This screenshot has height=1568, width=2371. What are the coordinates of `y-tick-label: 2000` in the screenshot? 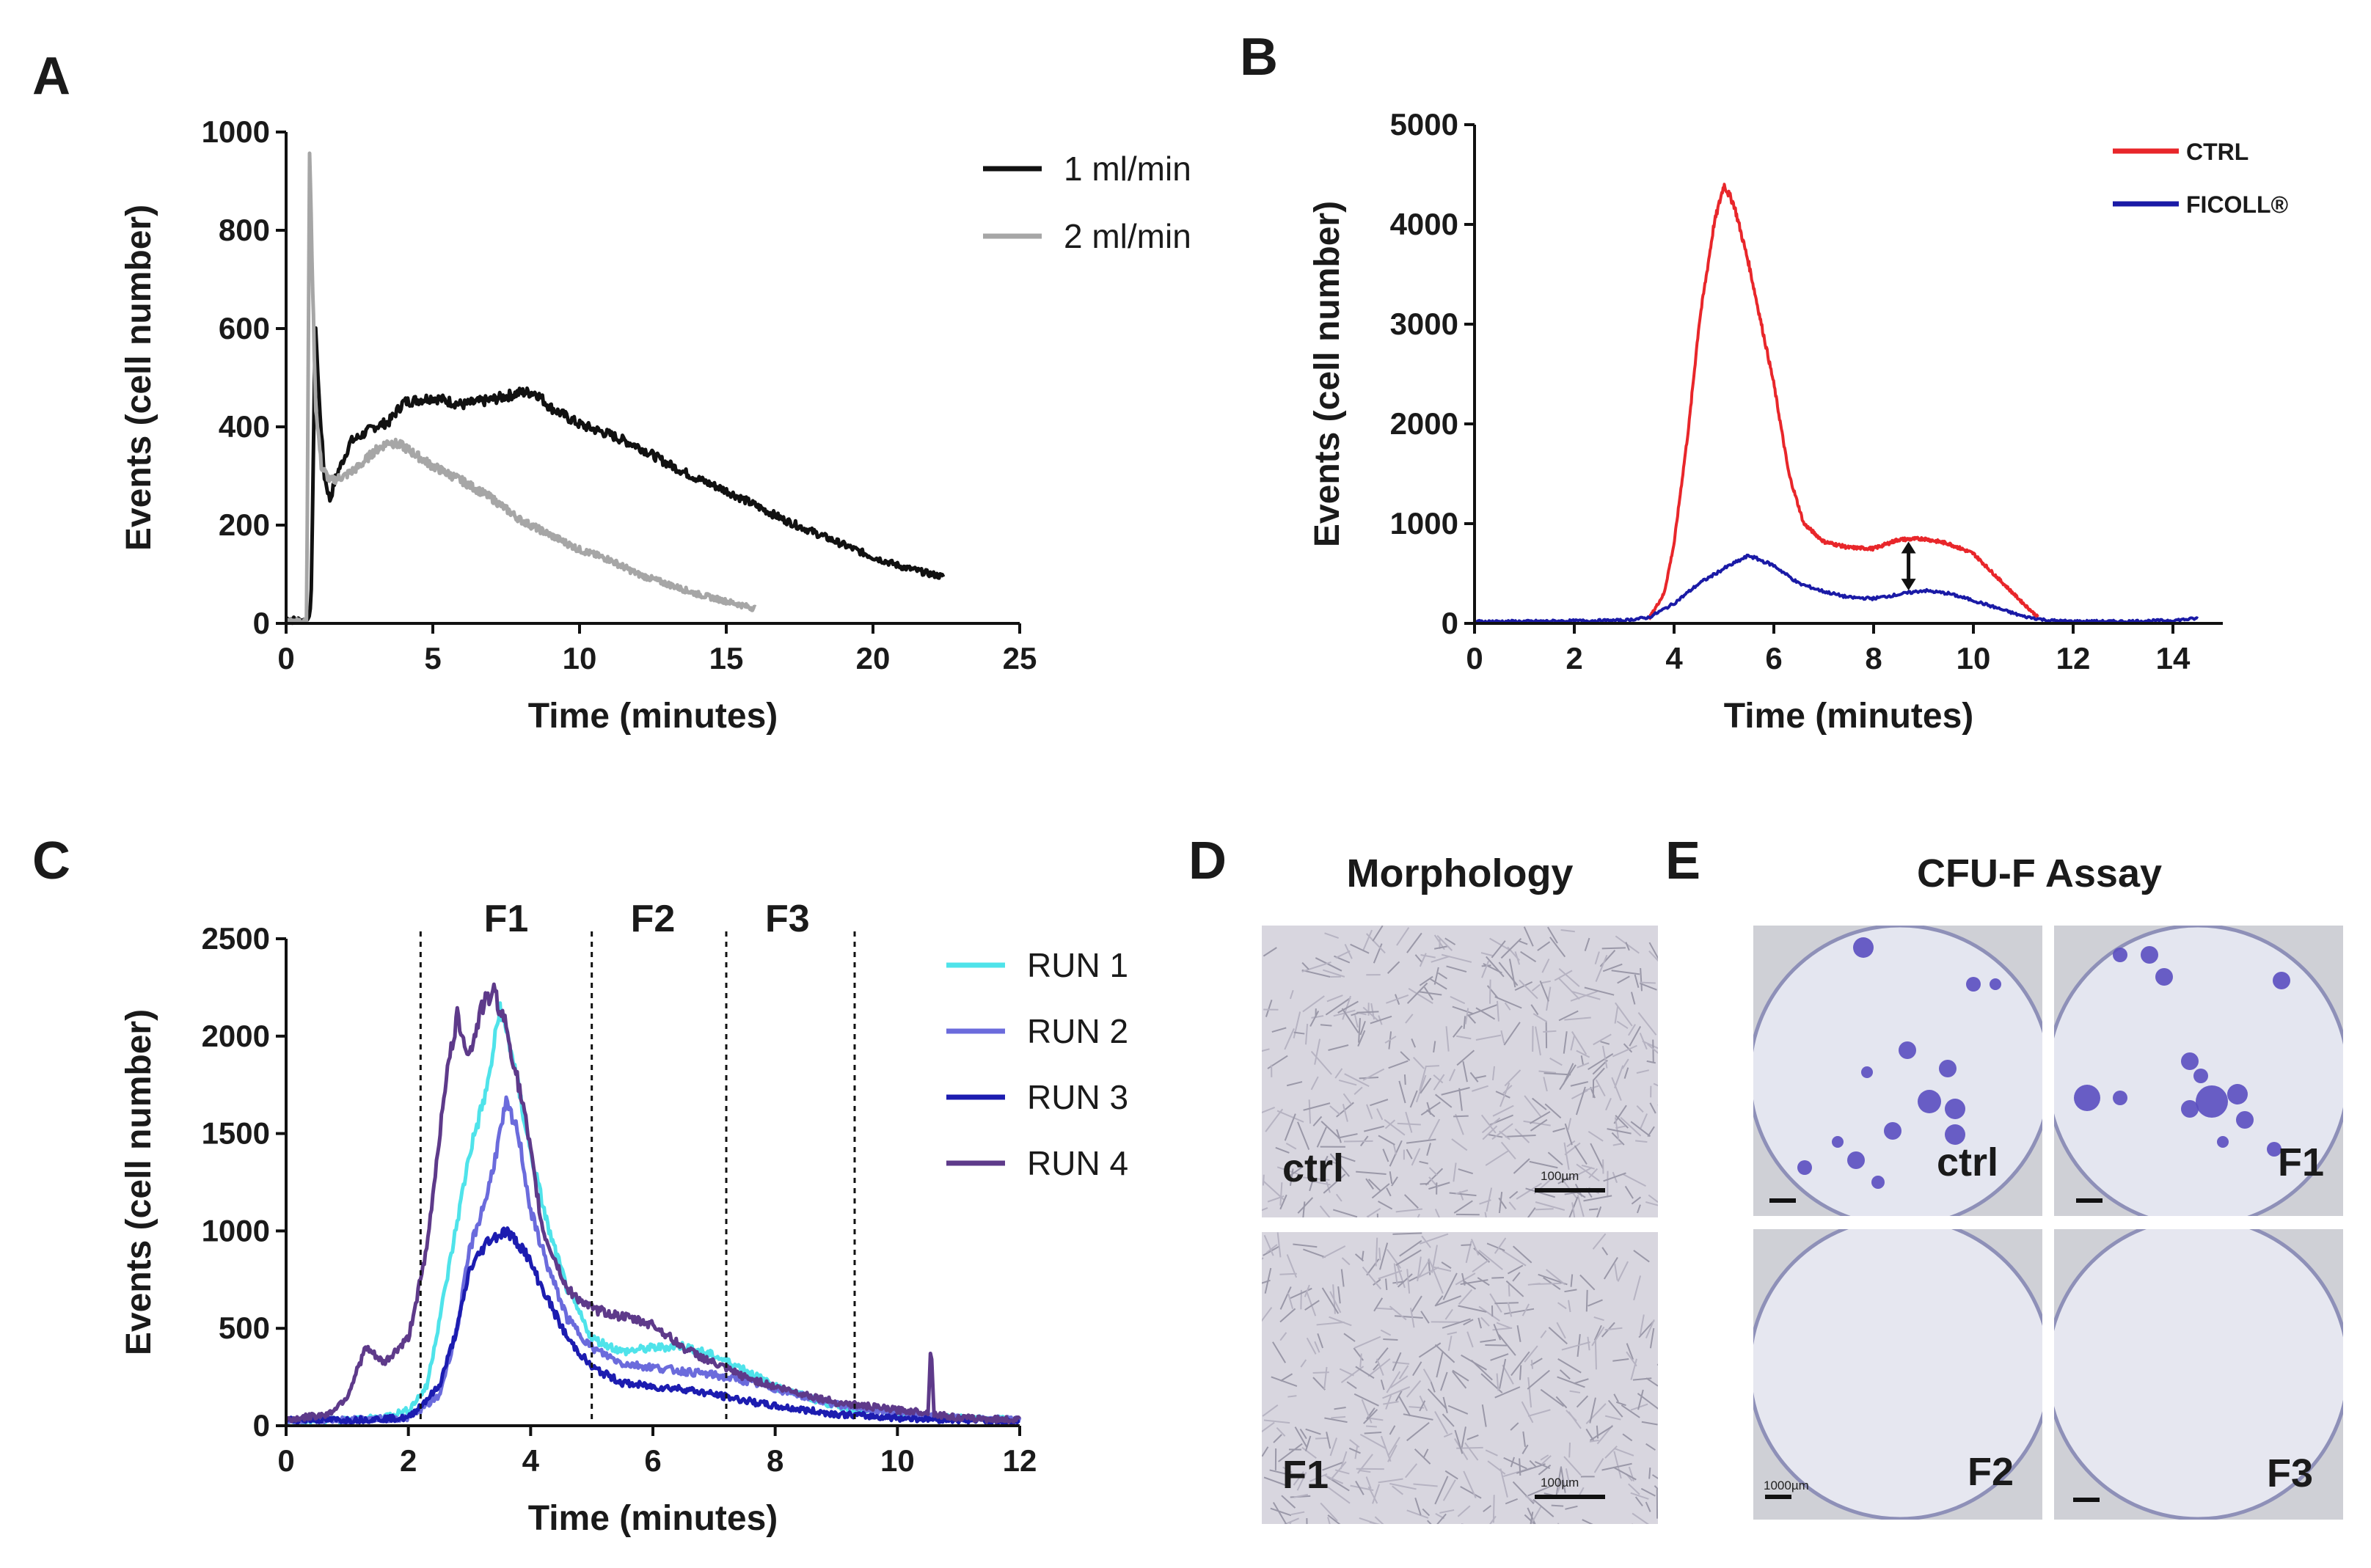 It's located at (1424, 423).